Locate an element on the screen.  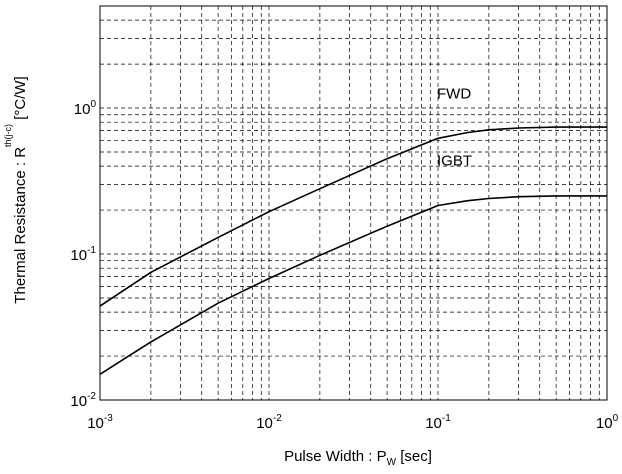
y-axis-label-unit: [°C/W] is located at coordinates (20, 100).